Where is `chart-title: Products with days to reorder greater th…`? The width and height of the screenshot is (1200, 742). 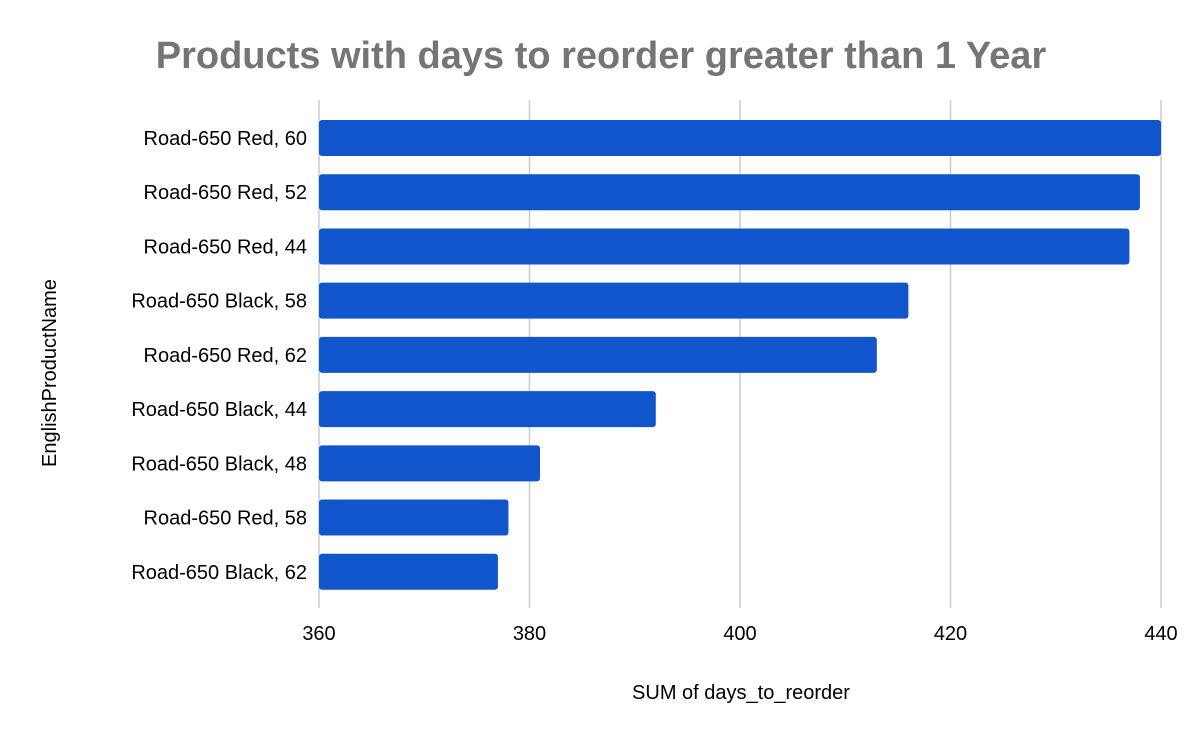
chart-title: Products with days to reorder greater th… is located at coordinates (601, 56).